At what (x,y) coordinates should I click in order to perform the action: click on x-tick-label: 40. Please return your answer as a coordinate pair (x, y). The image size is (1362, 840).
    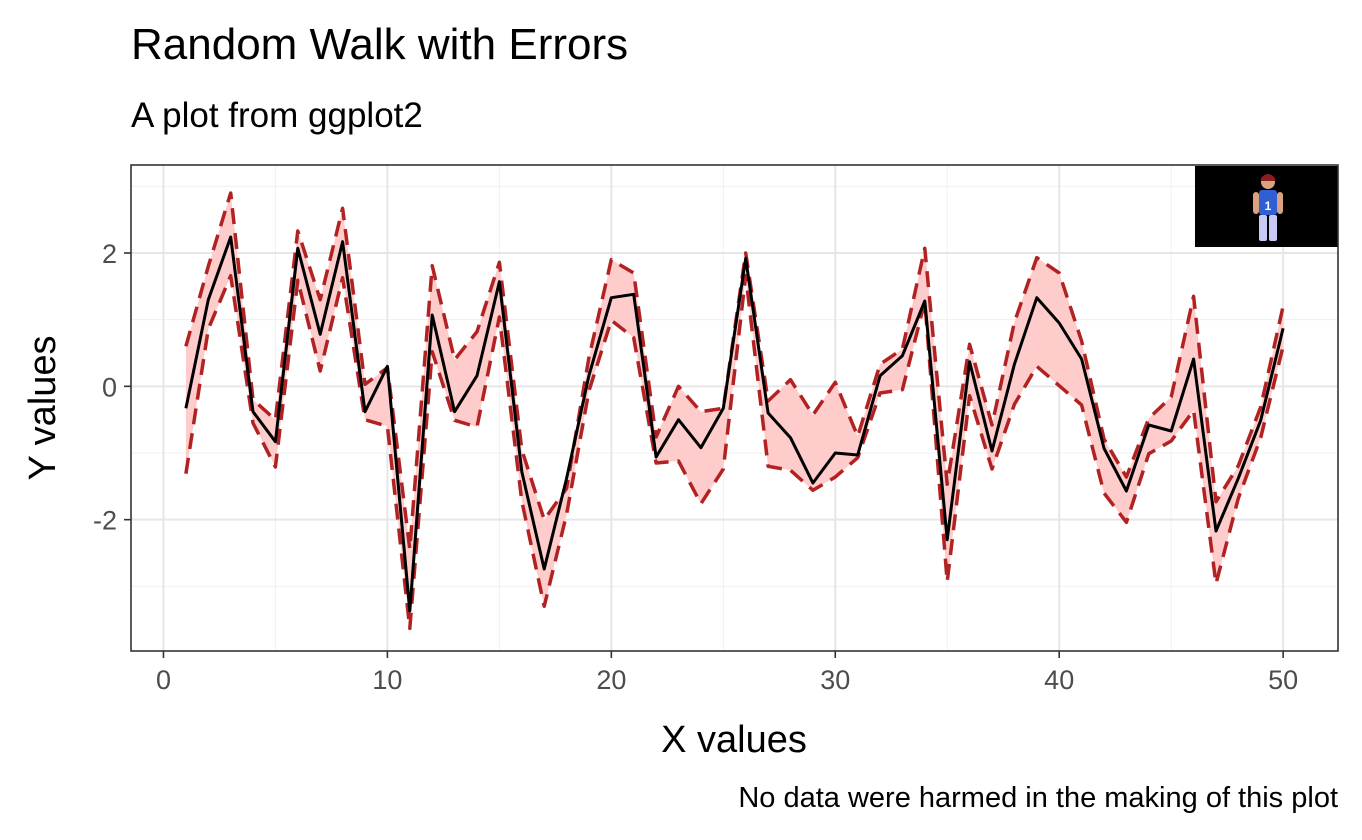
    Looking at the image, I should click on (1059, 680).